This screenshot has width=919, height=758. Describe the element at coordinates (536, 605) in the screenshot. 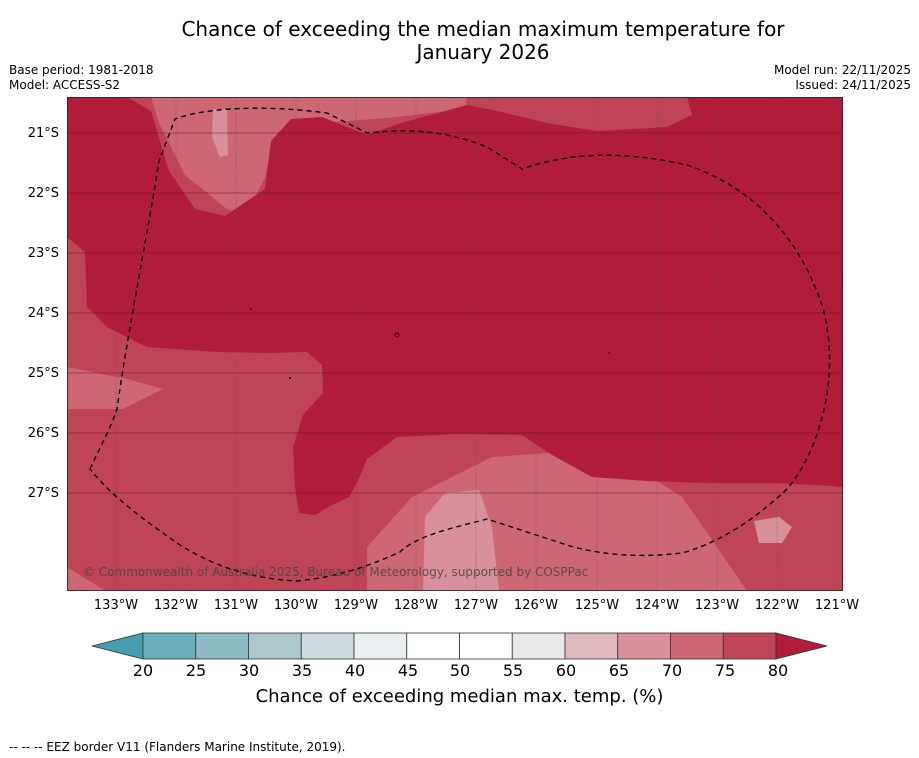

I see `lon-label-126w: 126°W` at that location.